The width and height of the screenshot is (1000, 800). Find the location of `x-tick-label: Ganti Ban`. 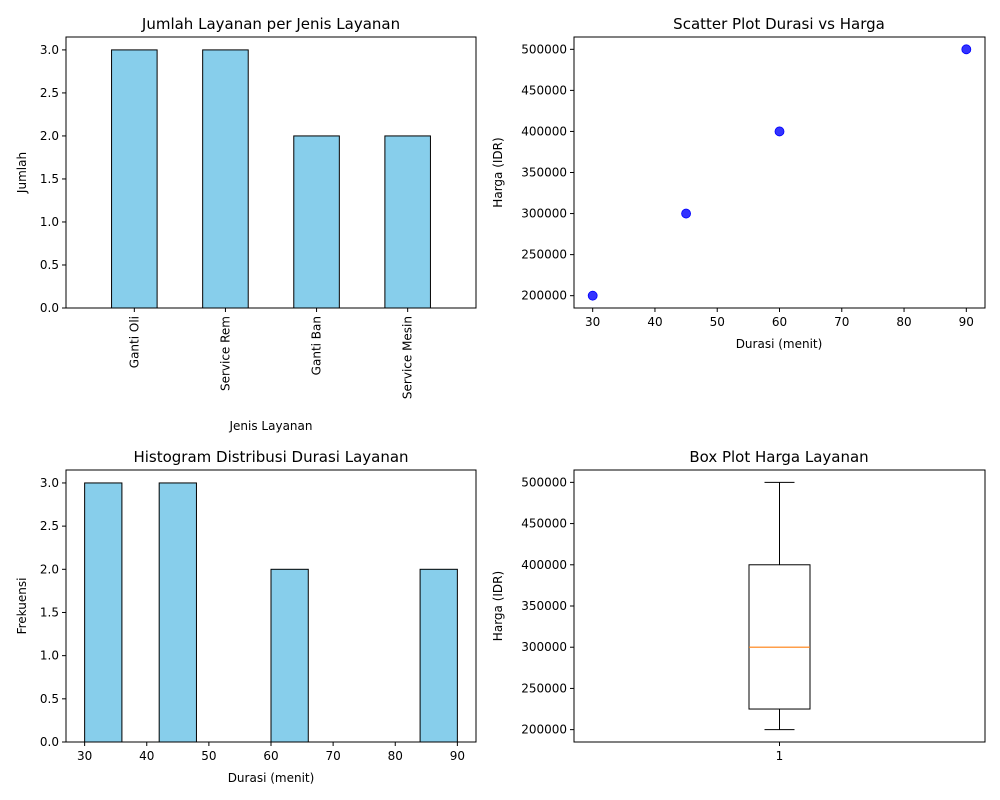

x-tick-label: Ganti Ban is located at coordinates (317, 345).